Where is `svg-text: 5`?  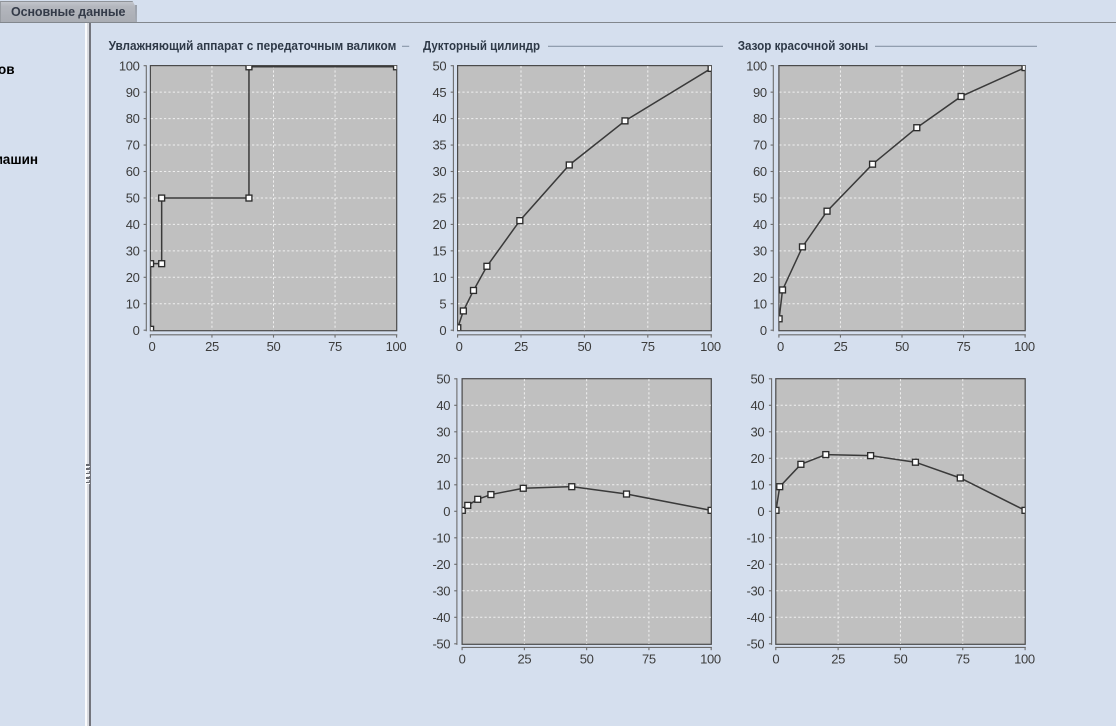
svg-text: 5 is located at coordinates (442, 303).